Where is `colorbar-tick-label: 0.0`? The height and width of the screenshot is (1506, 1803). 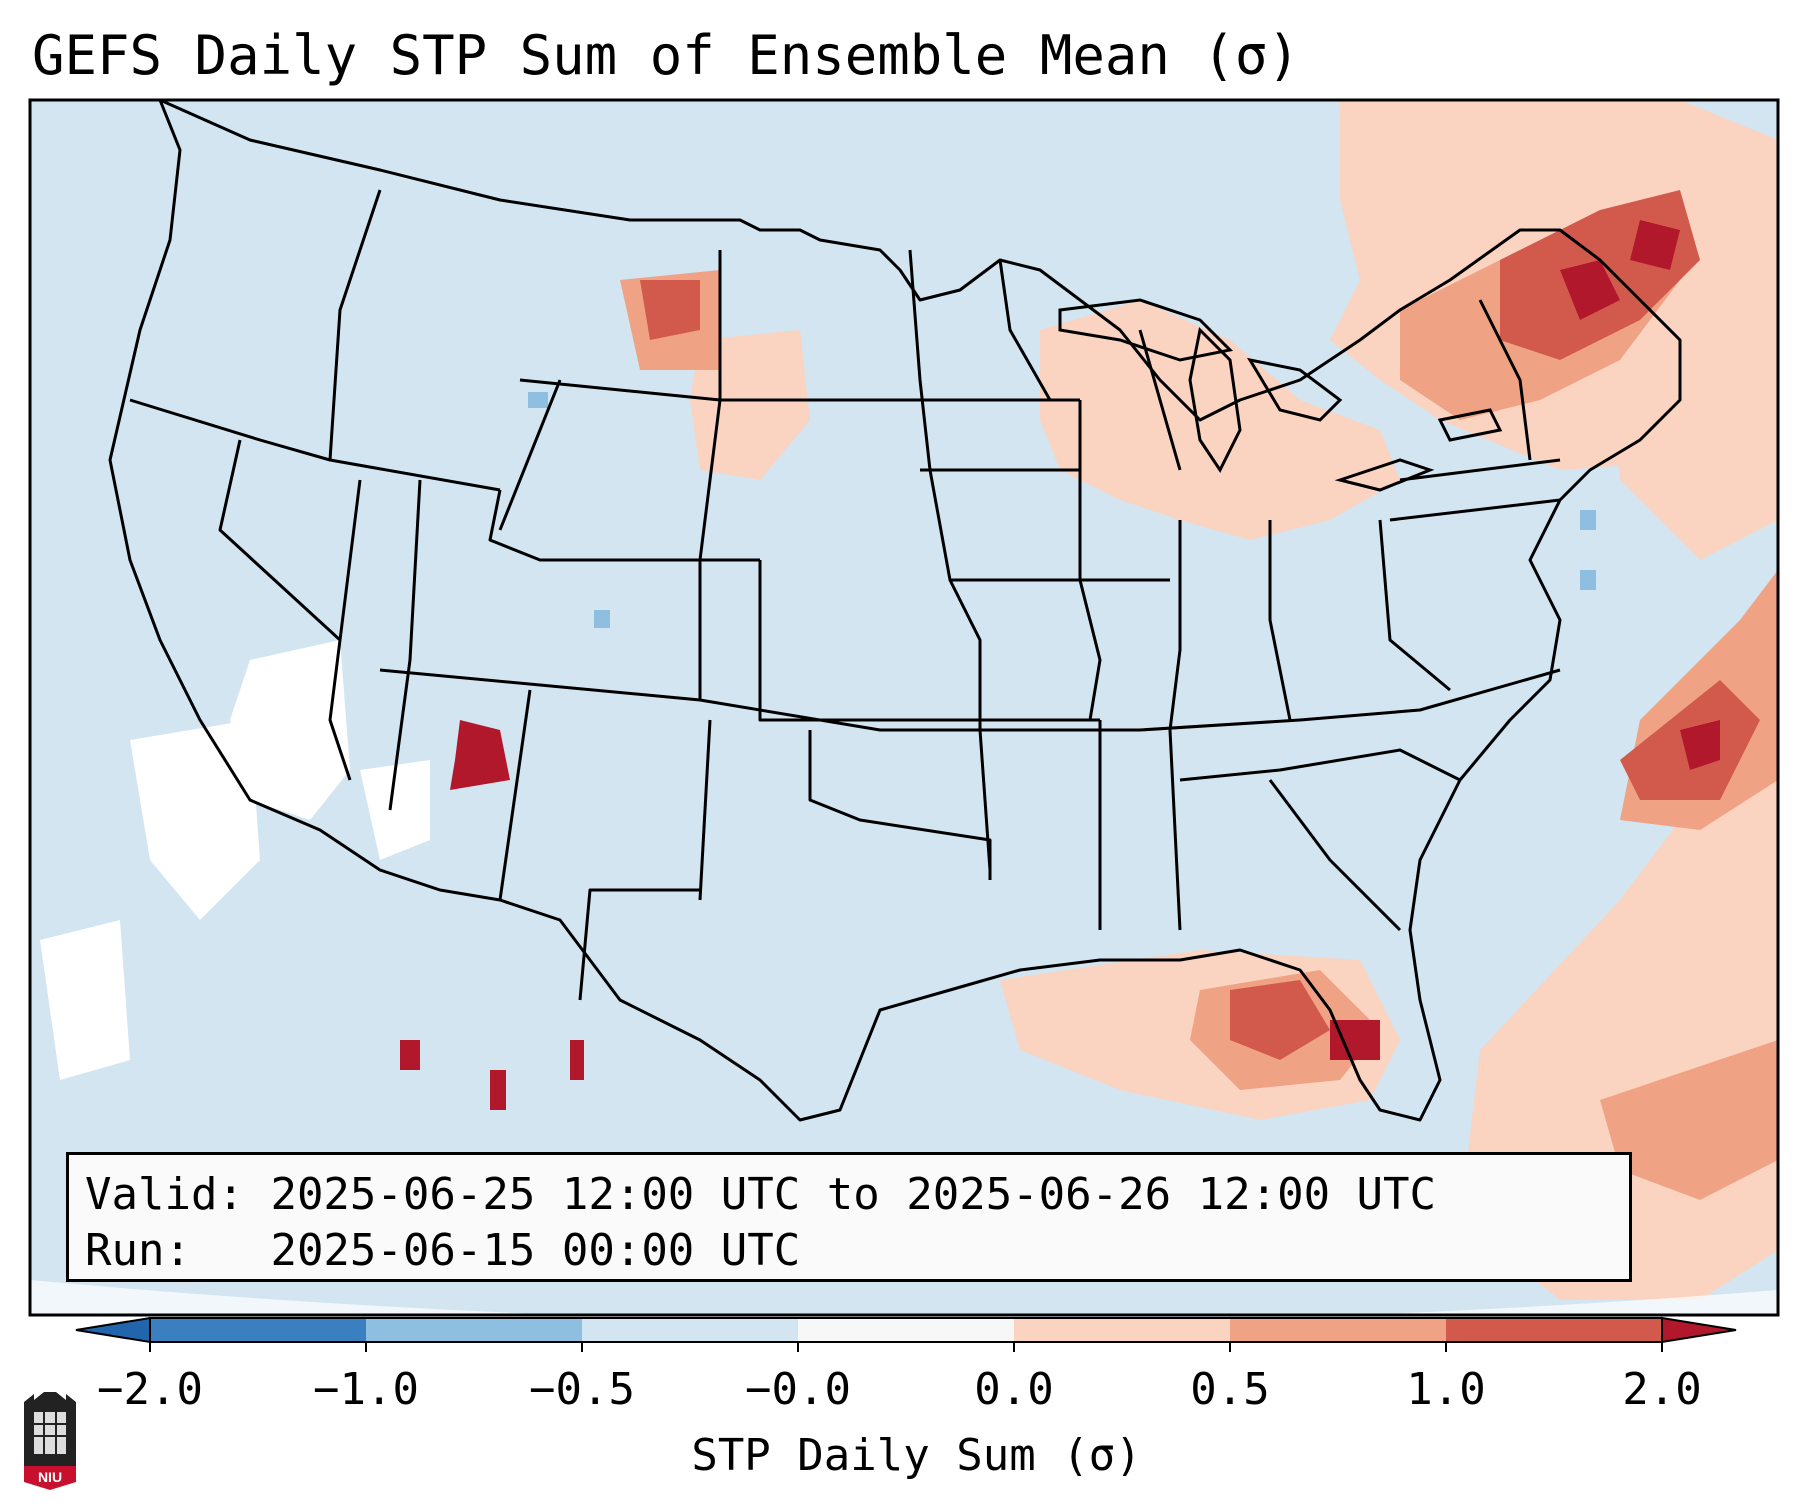
colorbar-tick-label: 0.0 is located at coordinates (1014, 1389).